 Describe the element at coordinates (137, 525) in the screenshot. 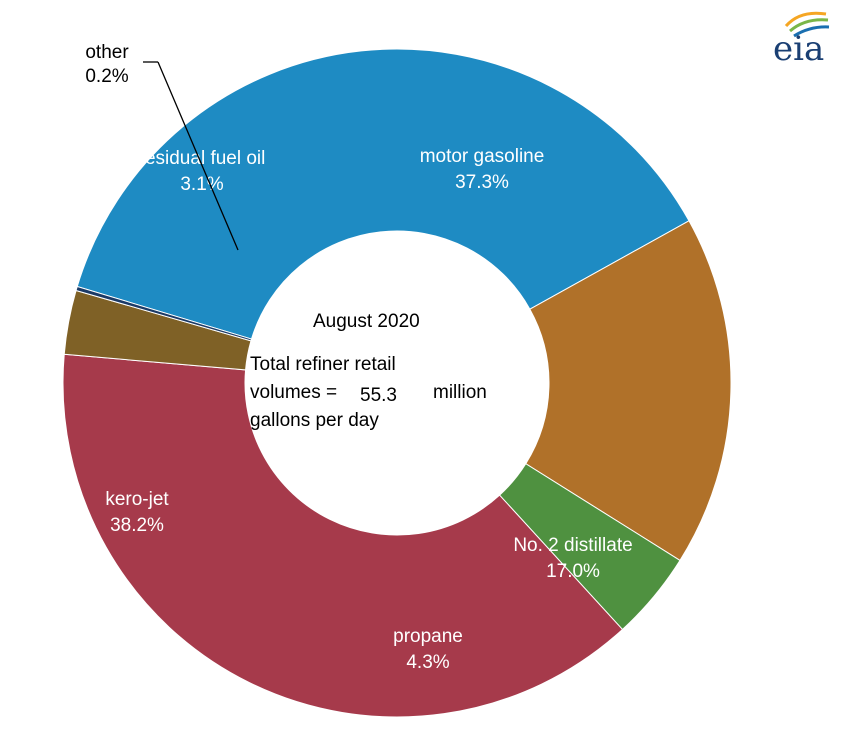

I see `slice-label-value: 38.2%` at that location.